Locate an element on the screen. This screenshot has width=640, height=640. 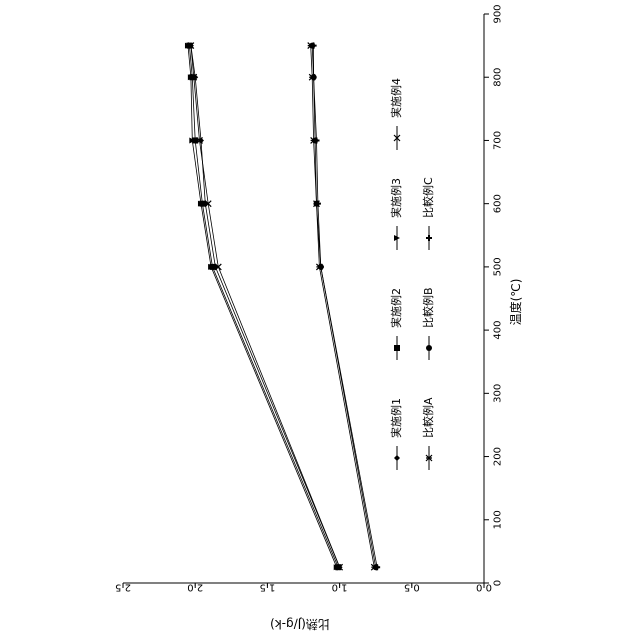
y-tick-label: 0.5 is located at coordinates (412, 587).